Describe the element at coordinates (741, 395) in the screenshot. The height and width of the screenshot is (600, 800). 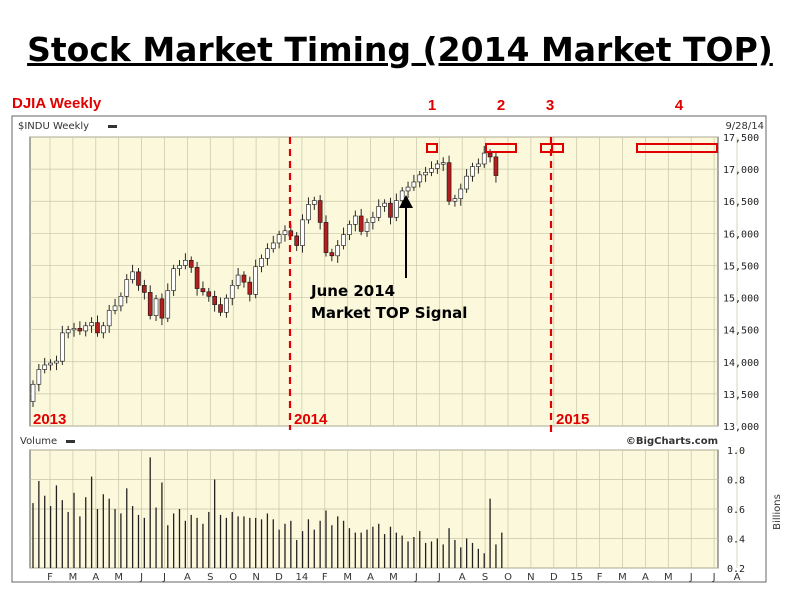
I see `price-tick-label: 13,500` at that location.